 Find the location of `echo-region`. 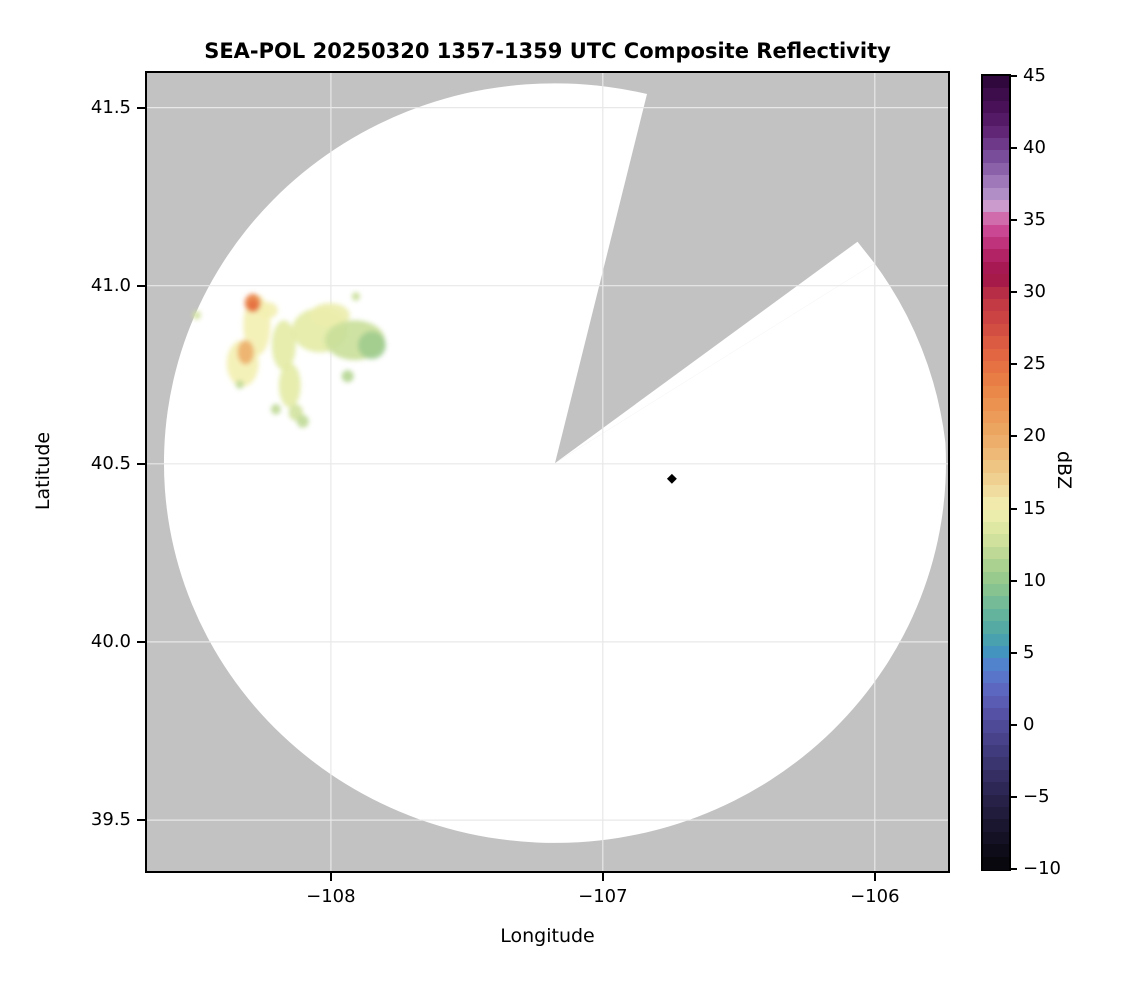

echo-region is located at coordinates (289, 360).